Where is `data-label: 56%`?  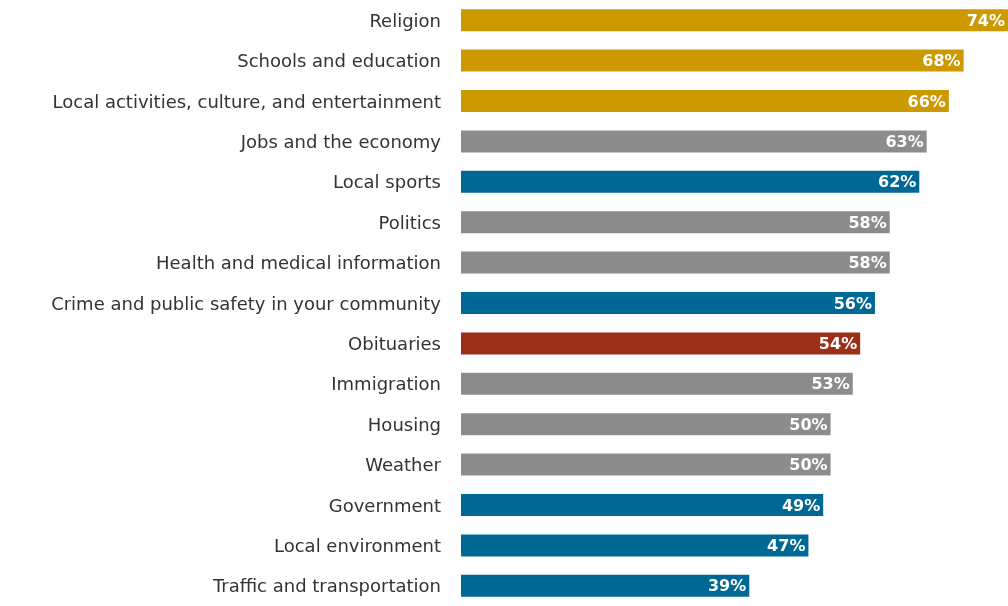 data-label: 56% is located at coordinates (852, 303).